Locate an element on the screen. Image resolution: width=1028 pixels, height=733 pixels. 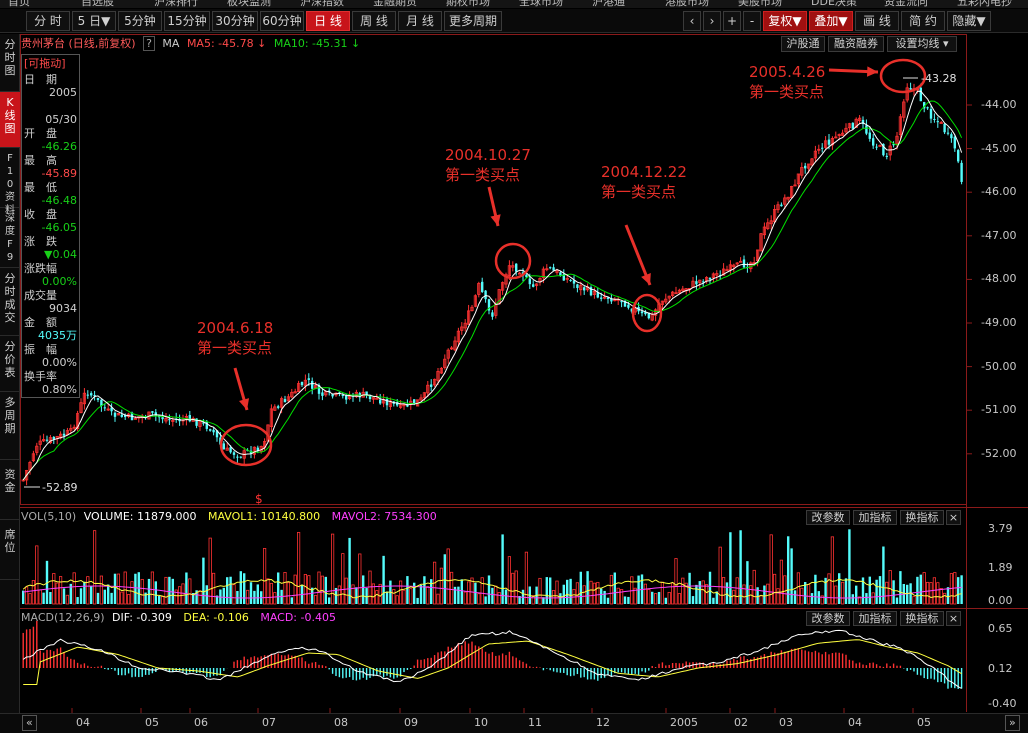
data-window-value: -45.89 is located at coordinates (59, 173).